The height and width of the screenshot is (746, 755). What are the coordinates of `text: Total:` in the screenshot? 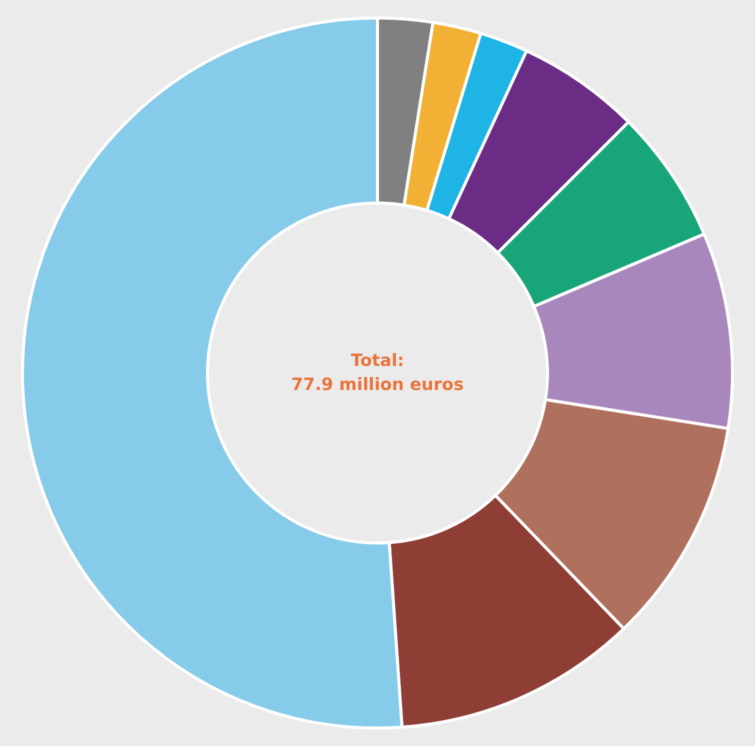 It's located at (377, 361).